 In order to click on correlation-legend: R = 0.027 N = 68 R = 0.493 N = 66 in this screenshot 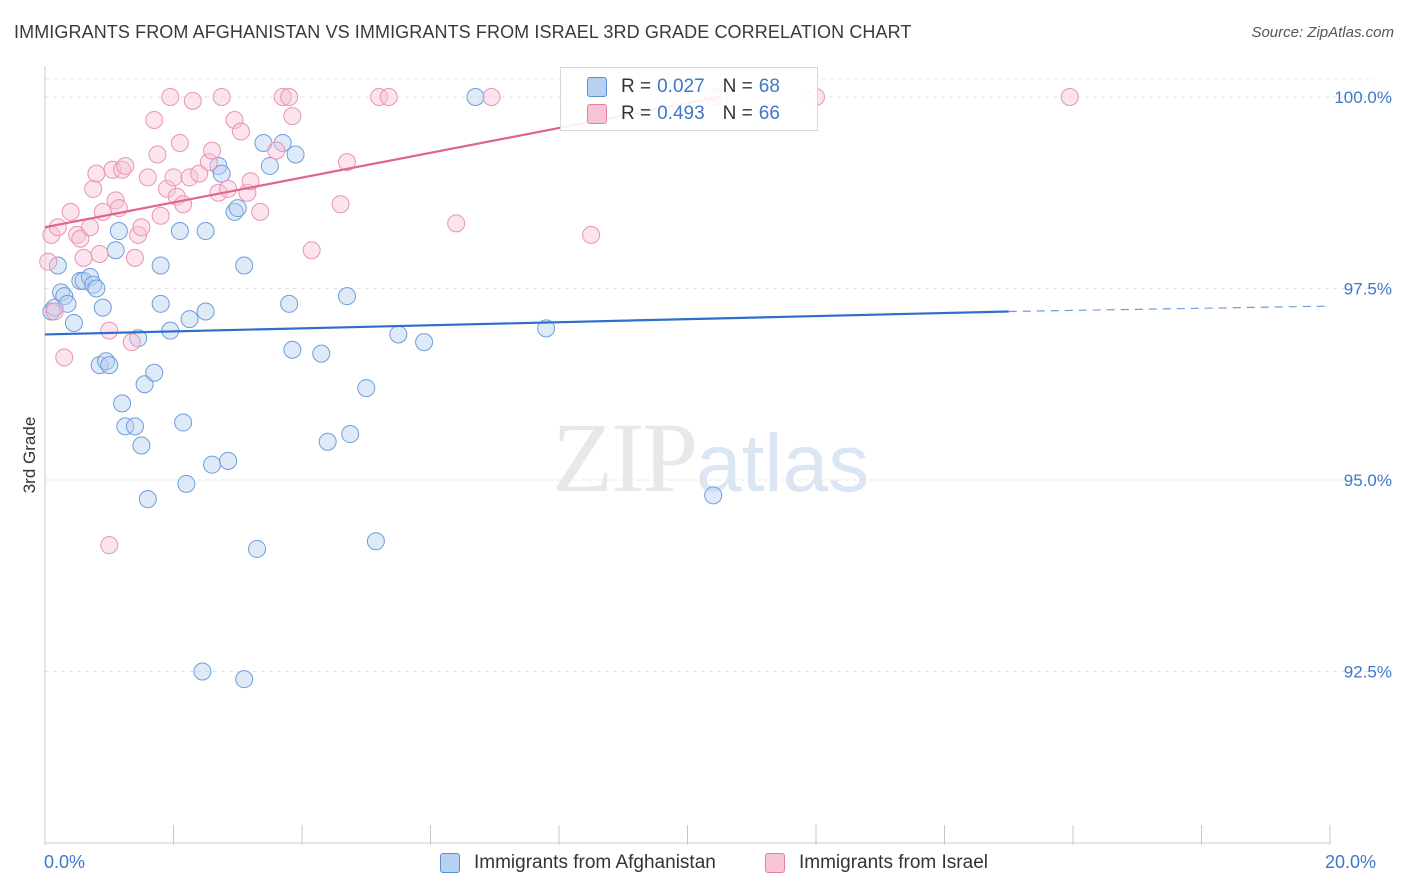, I will do `click(689, 99)`.